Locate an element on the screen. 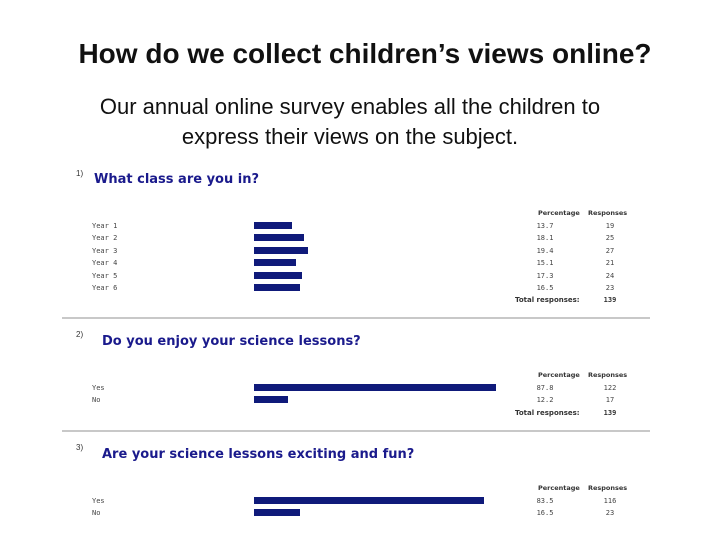  percentage-value: 17.3 is located at coordinates (545, 275).